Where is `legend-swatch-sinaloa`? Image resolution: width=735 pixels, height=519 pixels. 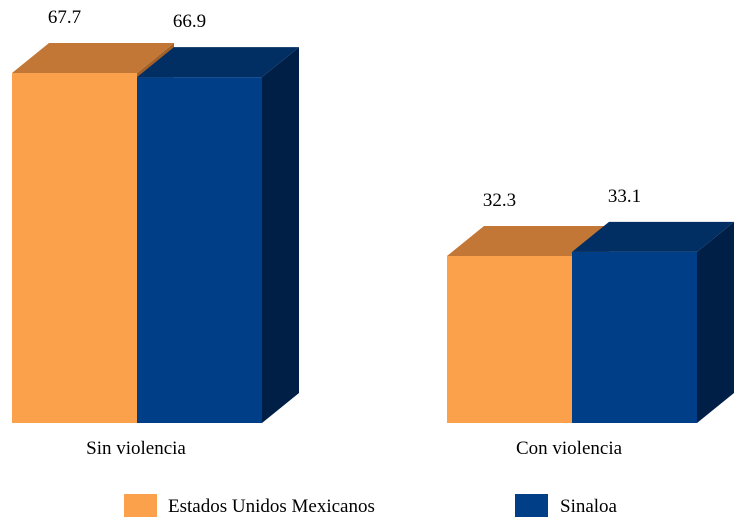
legend-swatch-sinaloa is located at coordinates (531, 505).